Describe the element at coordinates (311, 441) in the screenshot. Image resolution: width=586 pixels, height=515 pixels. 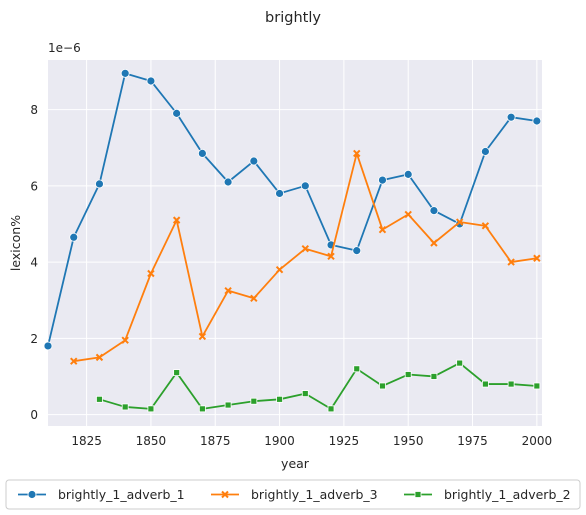
I see `x-ticks: 1825 1850 1875 1900 1925 1950 1975 2000` at that location.